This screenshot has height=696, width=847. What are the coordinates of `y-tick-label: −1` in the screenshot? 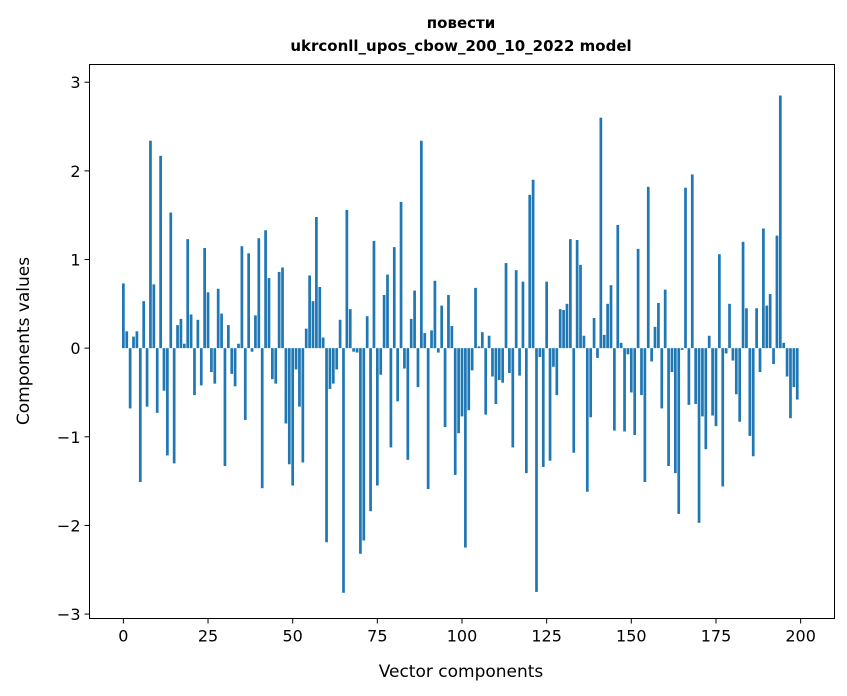 It's located at (69, 437).